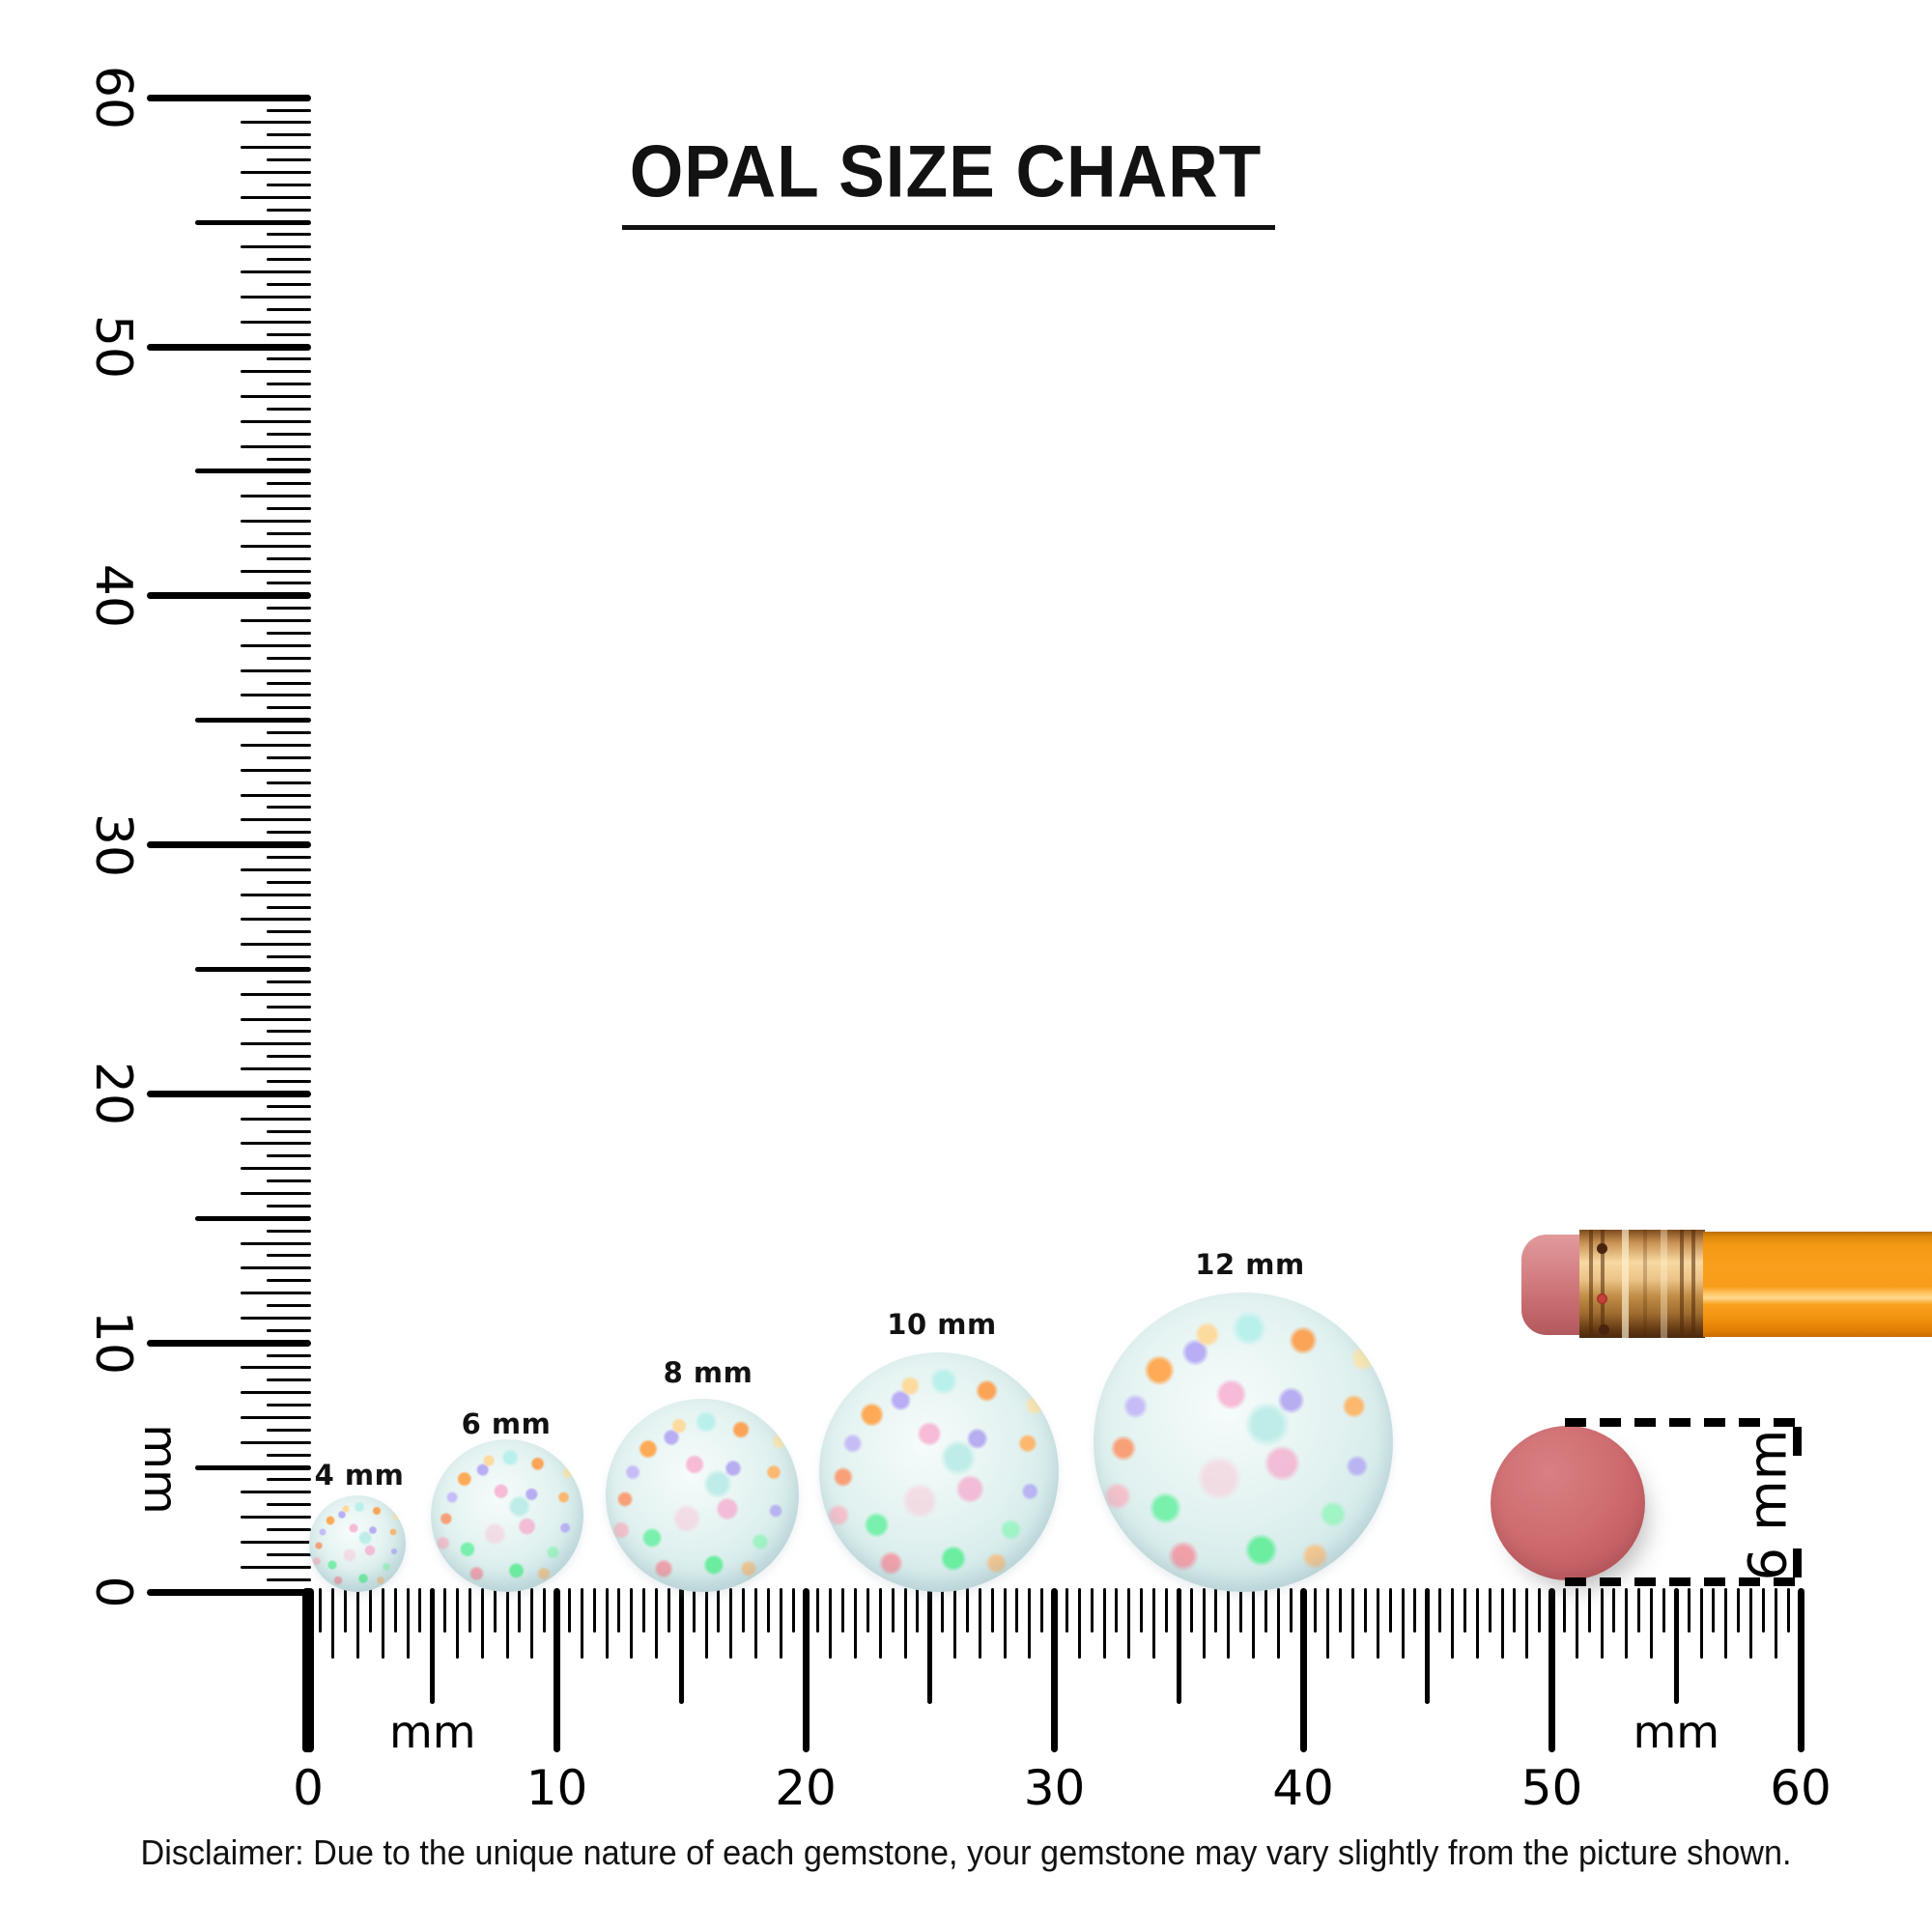 The width and height of the screenshot is (1932, 1932). Describe the element at coordinates (357, 1543) in the screenshot. I see `opal-4mm` at that location.